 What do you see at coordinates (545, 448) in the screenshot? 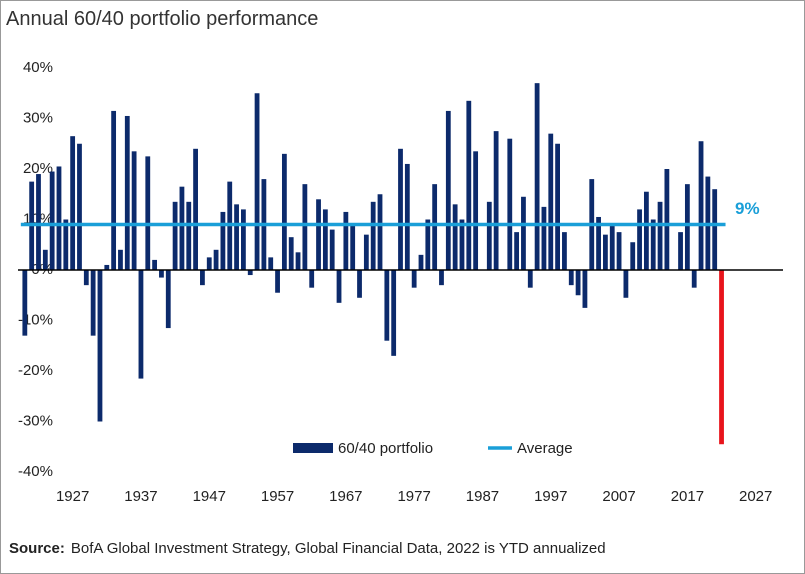
I see `legend-label: Average` at bounding box center [545, 448].